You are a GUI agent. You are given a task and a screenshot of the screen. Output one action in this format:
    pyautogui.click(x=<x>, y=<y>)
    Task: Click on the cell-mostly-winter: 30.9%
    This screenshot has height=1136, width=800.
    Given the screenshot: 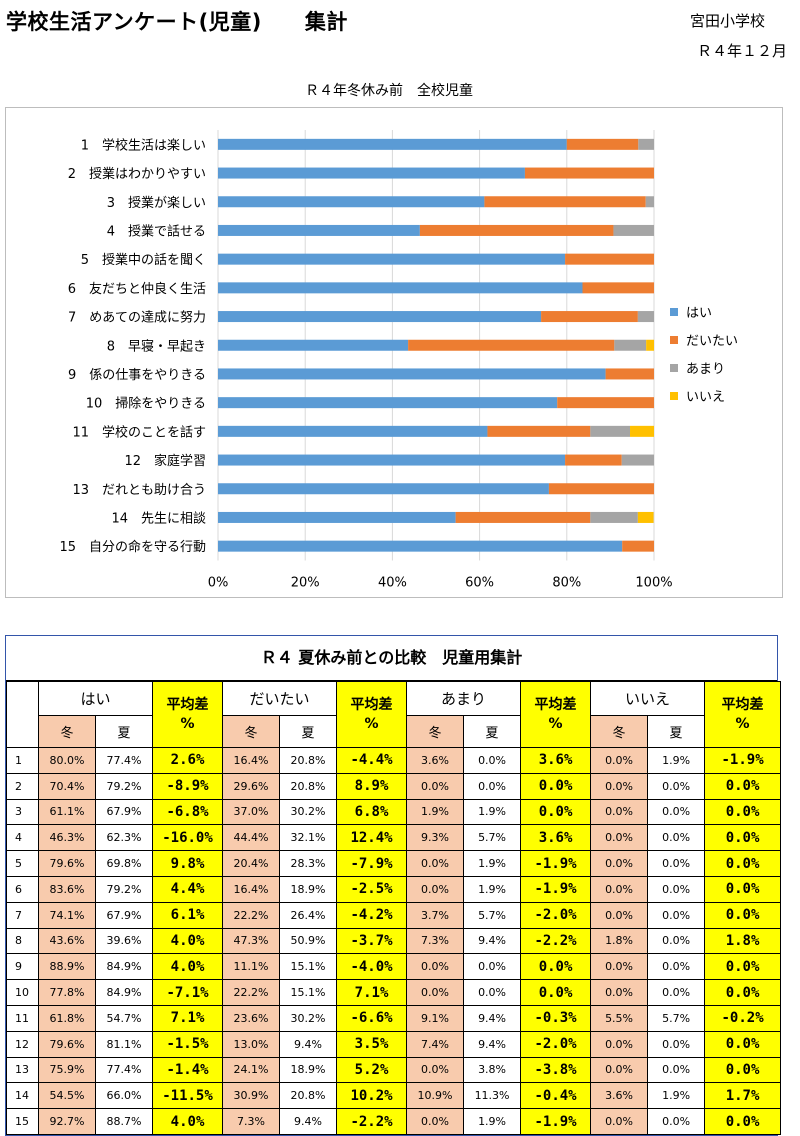 What is the action you would take?
    pyautogui.click(x=251, y=1096)
    